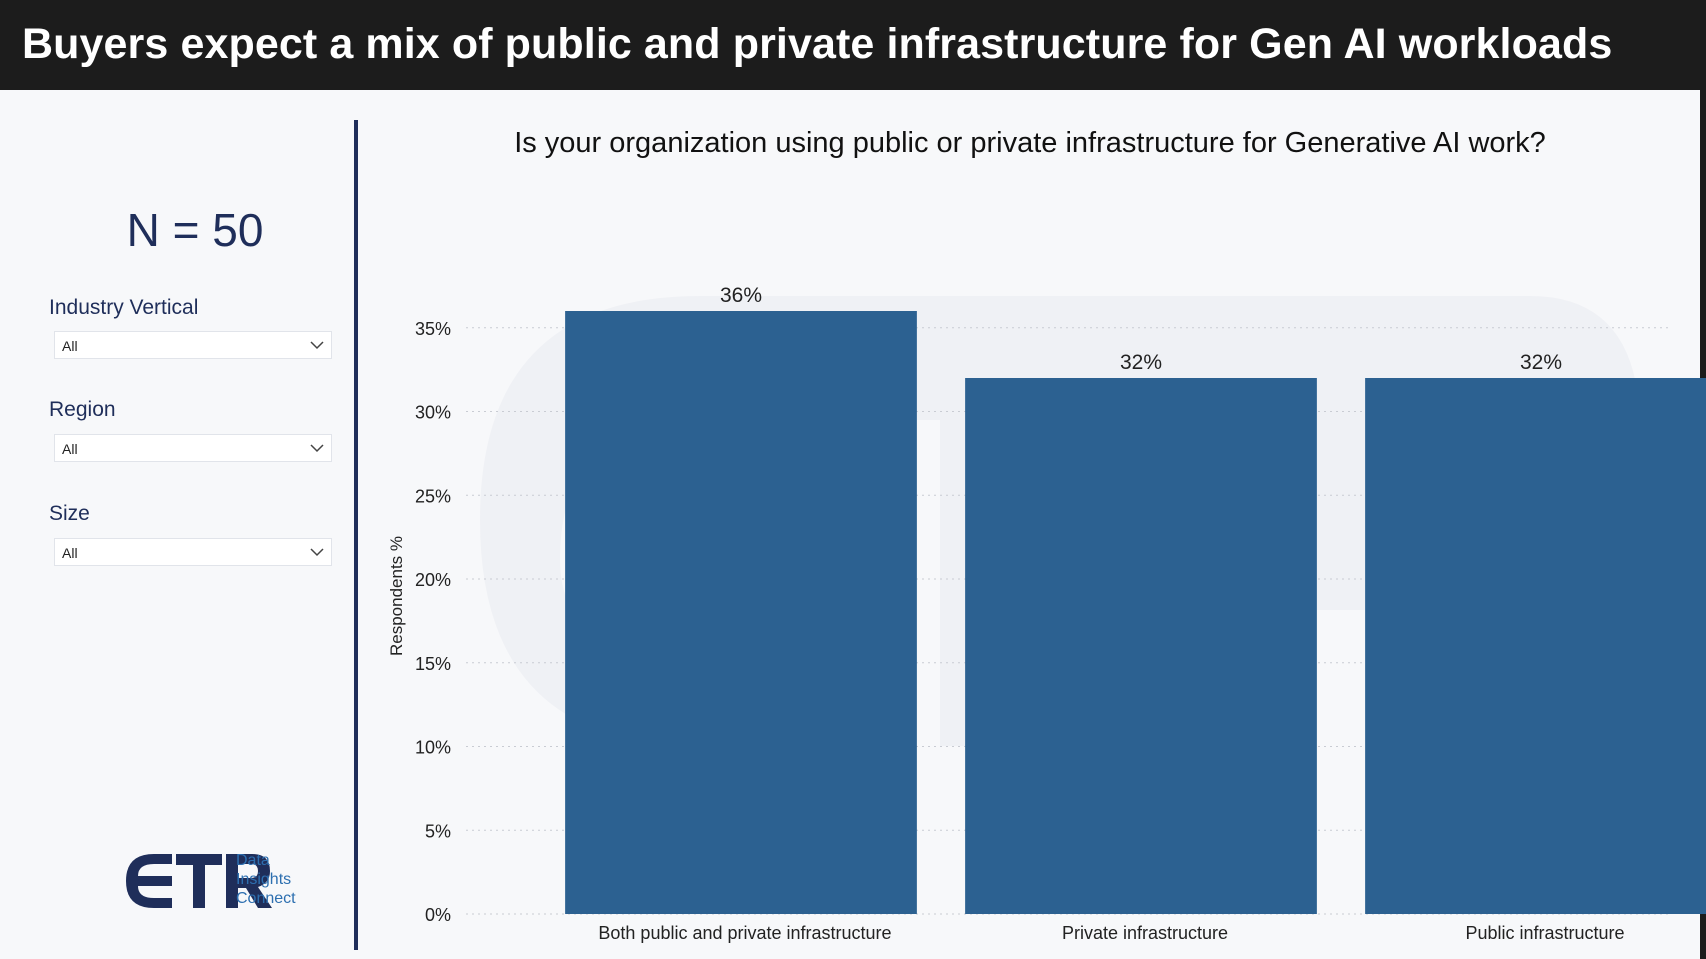  I want to click on size-value: All, so click(70, 553).